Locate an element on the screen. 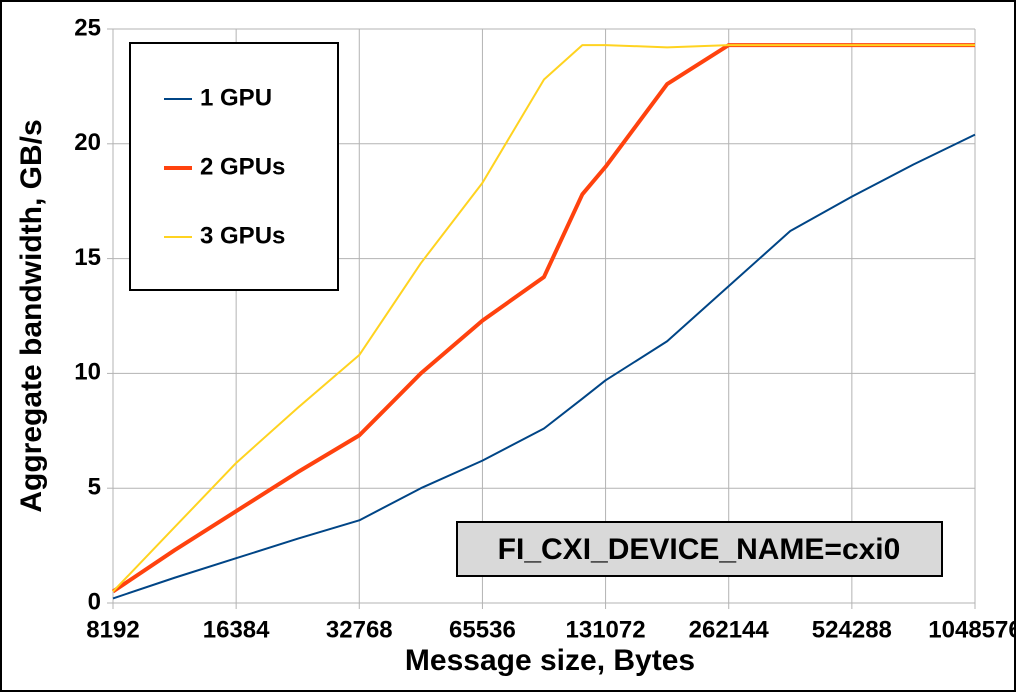  y-tick-label: 0 is located at coordinates (94, 601).